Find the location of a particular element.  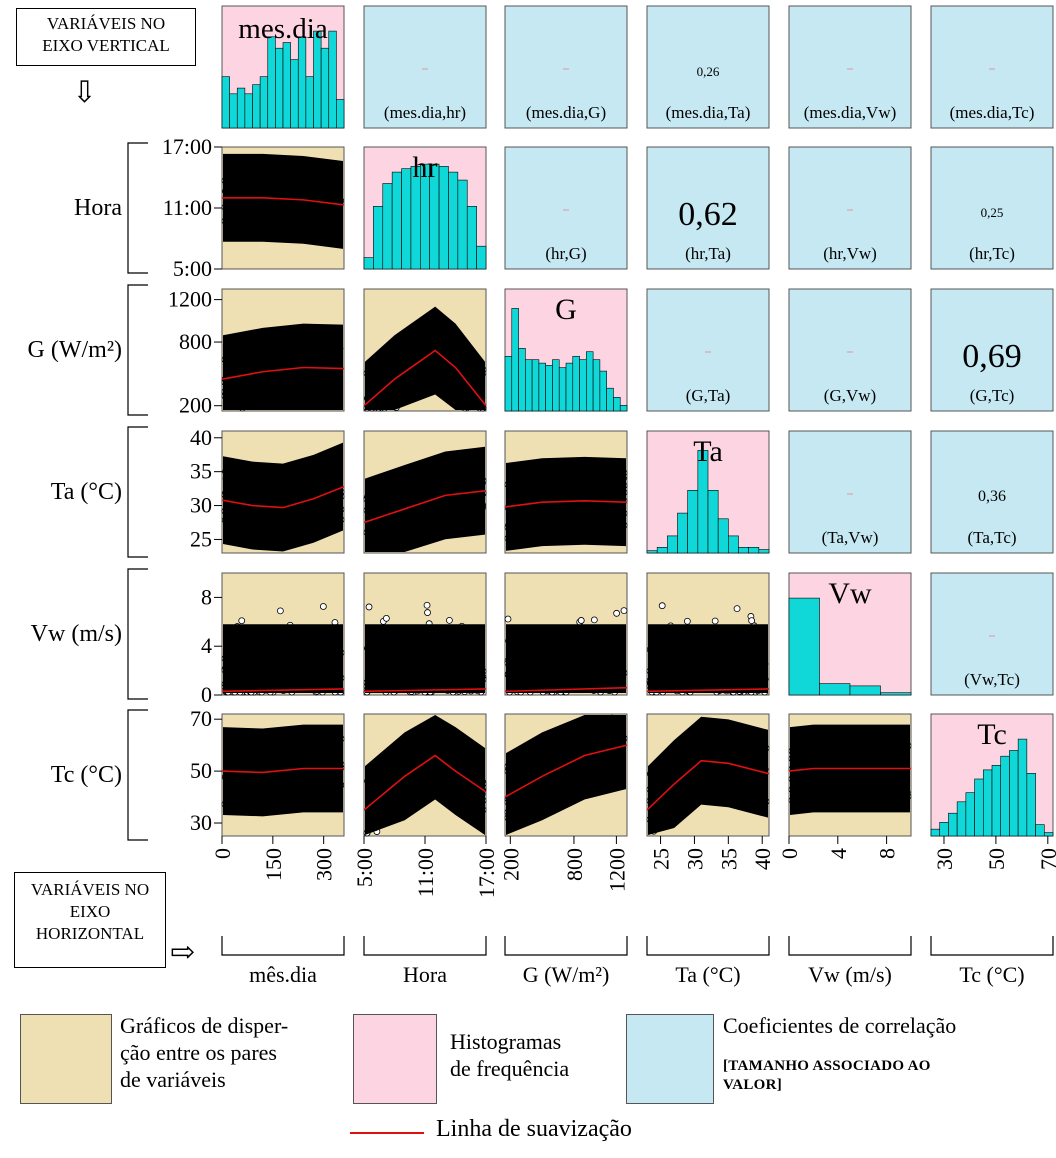

legend-corr-swatch is located at coordinates (670, 1059).